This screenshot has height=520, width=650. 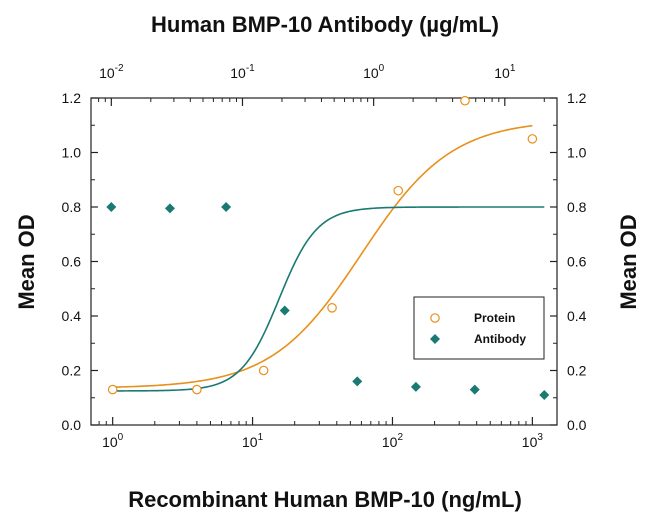 I want to click on y-tick-label-right: 0.4, so click(x=577, y=316).